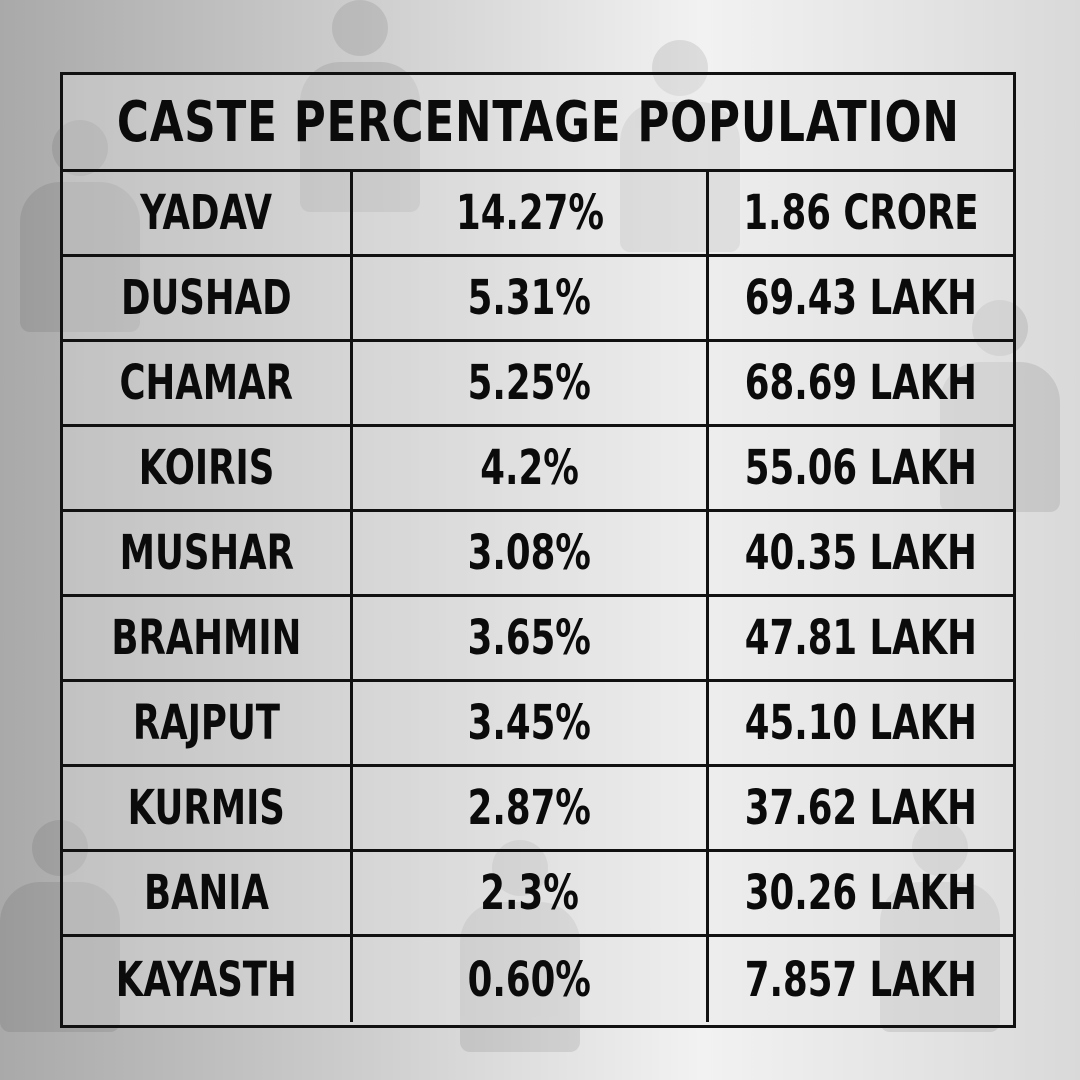 Image resolution: width=1080 pixels, height=1080 pixels. I want to click on percentage-cell-text: 5.25%, so click(529, 383).